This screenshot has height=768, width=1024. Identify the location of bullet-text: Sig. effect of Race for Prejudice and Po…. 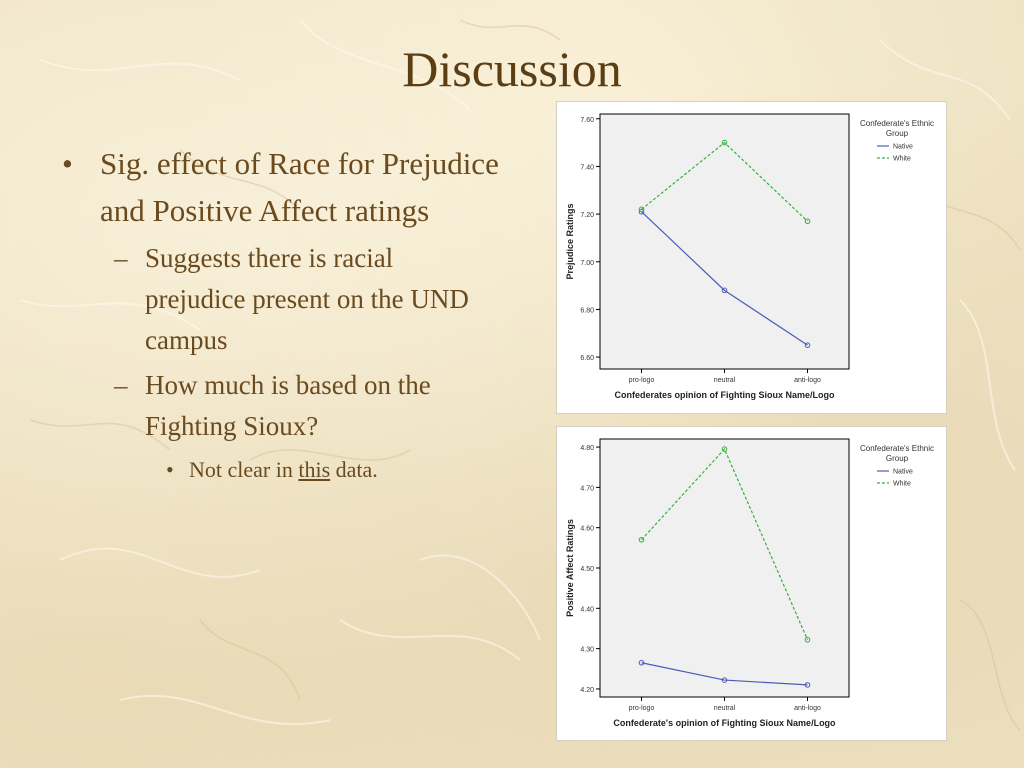
(299, 187).